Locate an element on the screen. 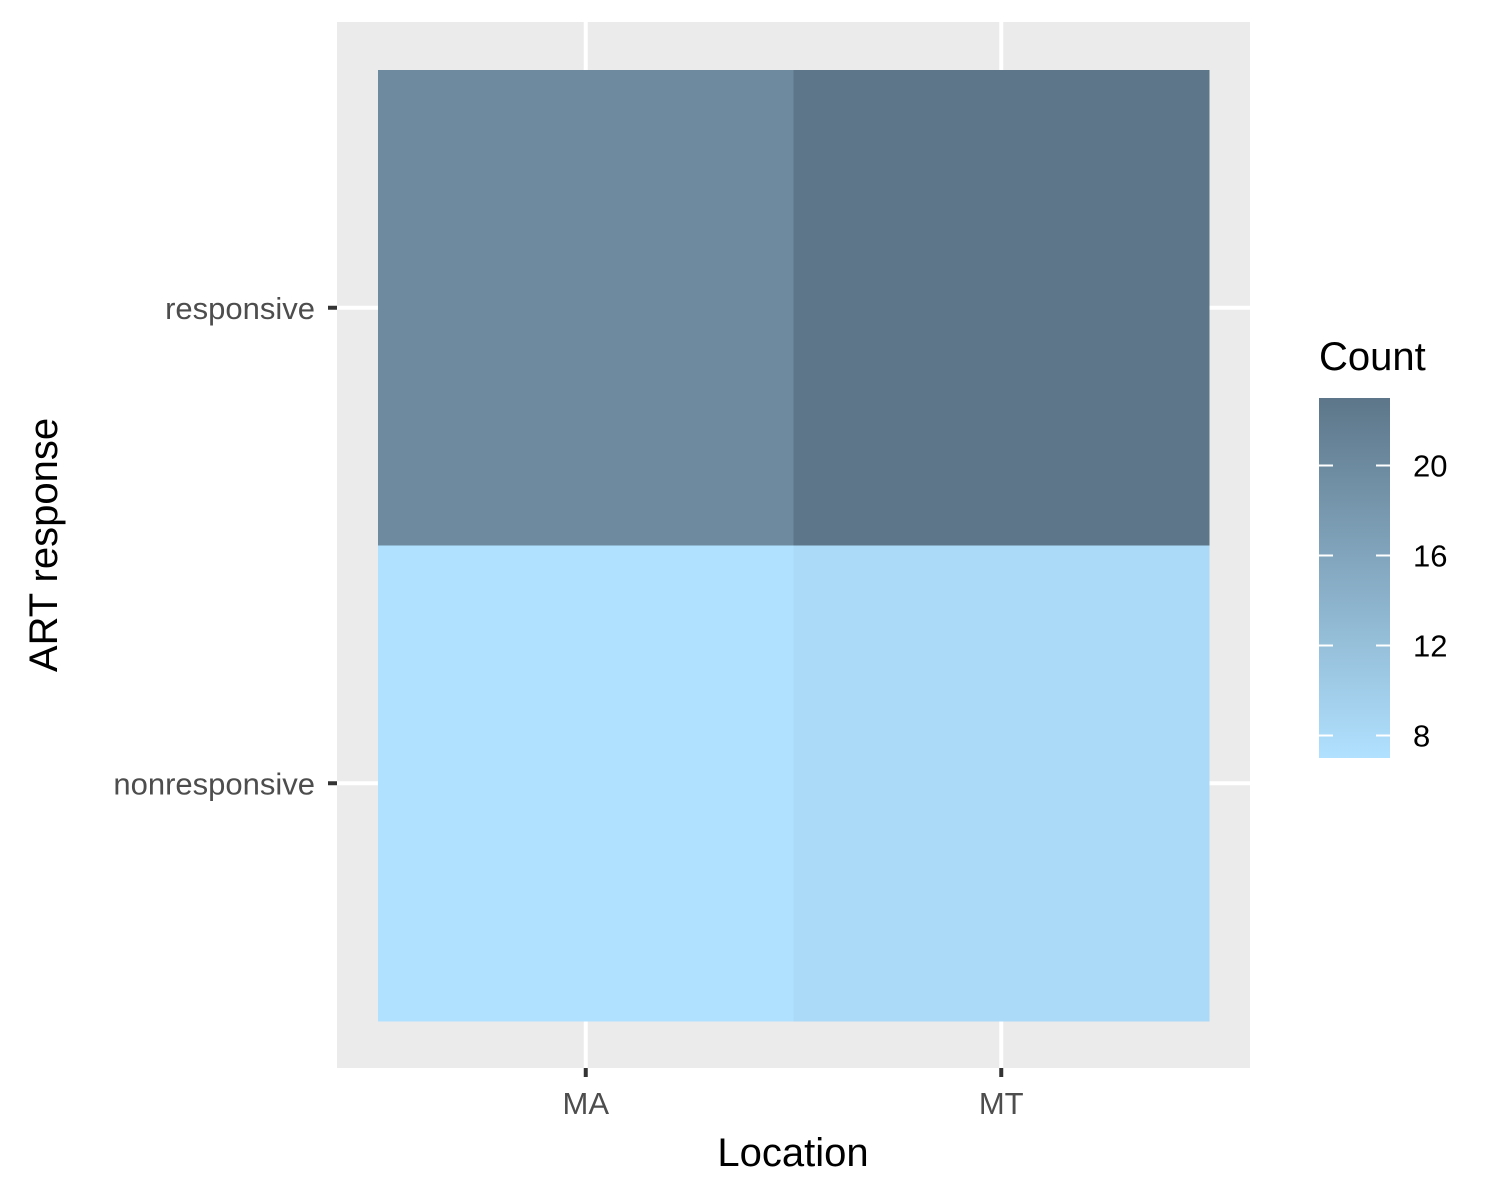  legend-break-label-16: 16 is located at coordinates (1430, 556).